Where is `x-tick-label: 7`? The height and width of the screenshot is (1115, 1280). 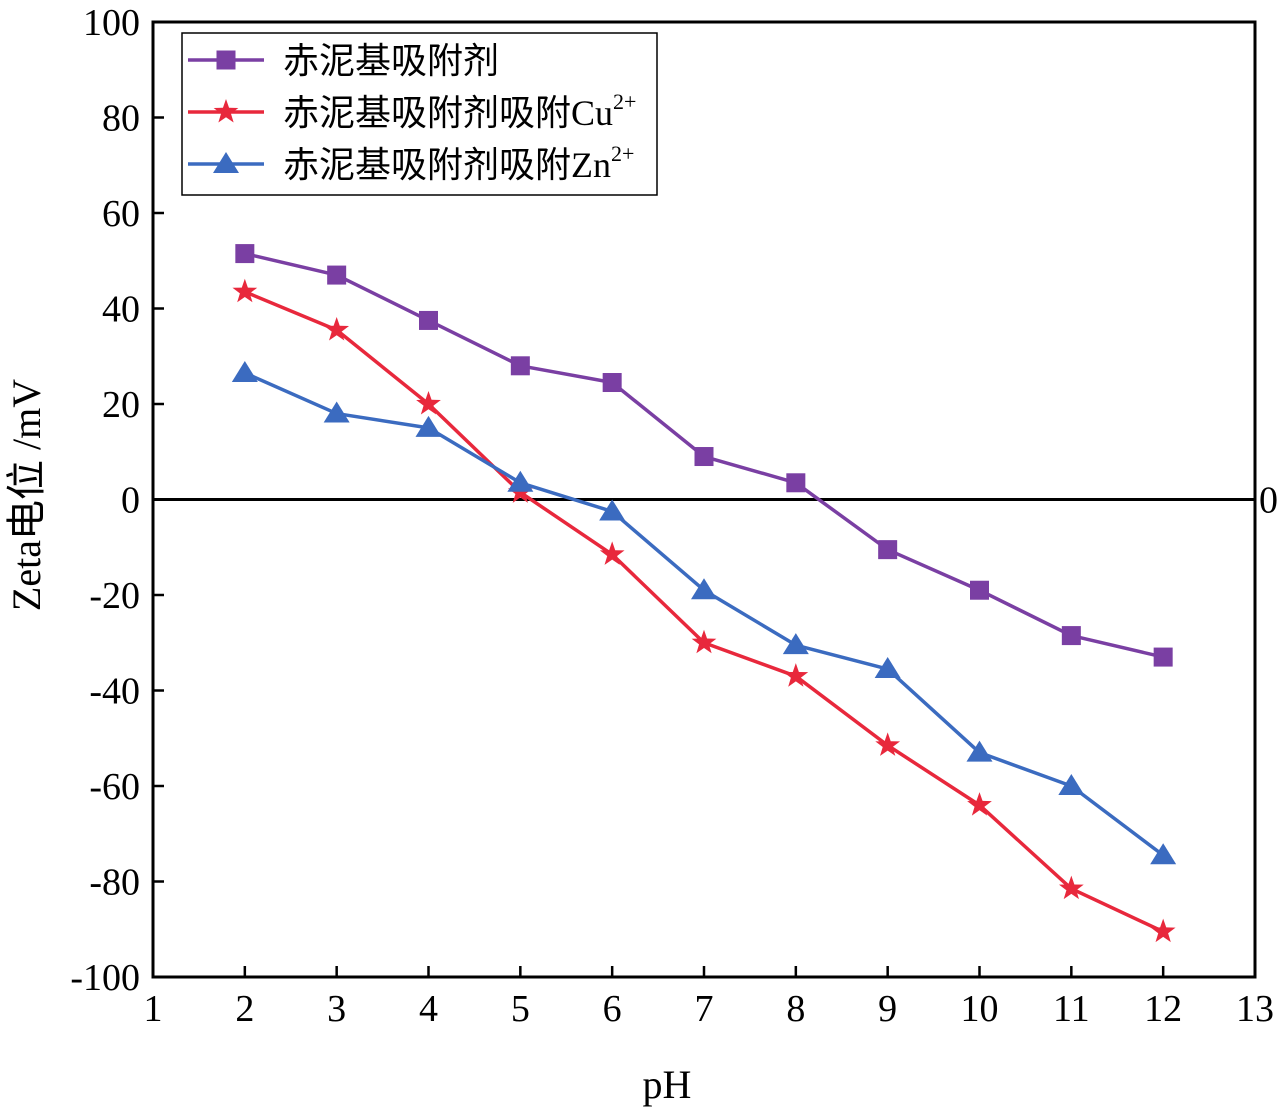
x-tick-label: 7 is located at coordinates (704, 1009).